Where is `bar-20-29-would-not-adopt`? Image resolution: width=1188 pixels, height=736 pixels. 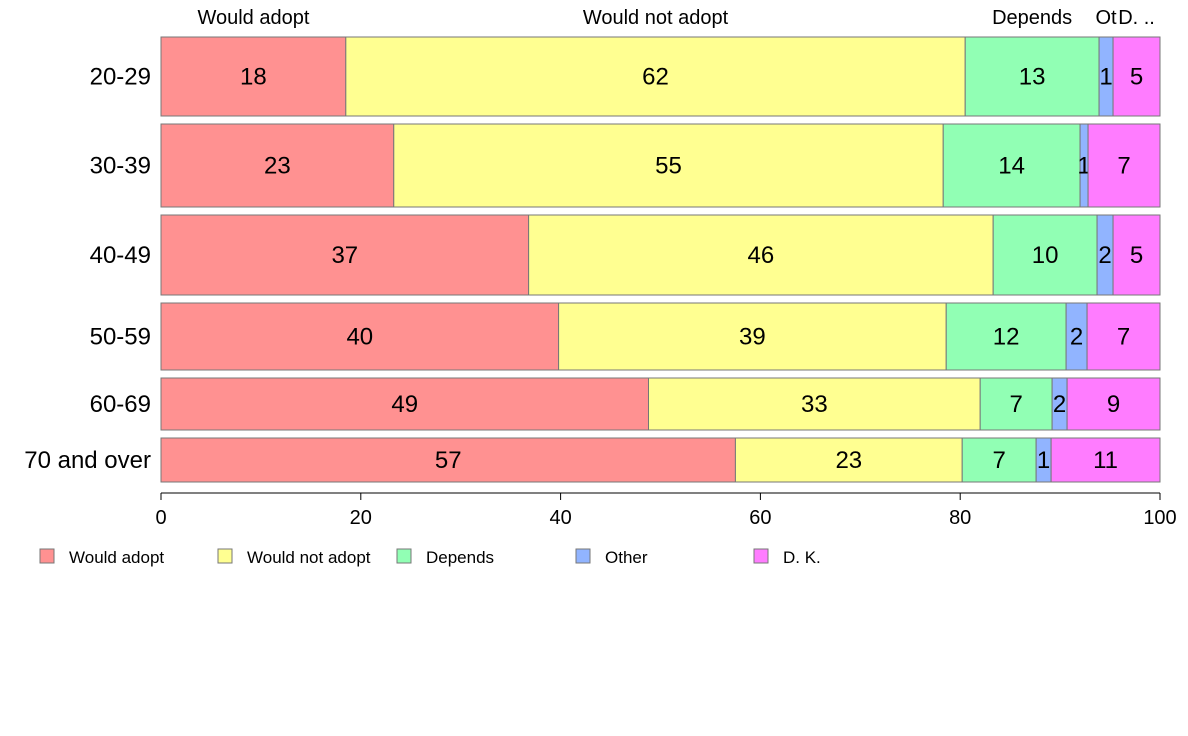
bar-20-29-would-not-adopt is located at coordinates (655, 76).